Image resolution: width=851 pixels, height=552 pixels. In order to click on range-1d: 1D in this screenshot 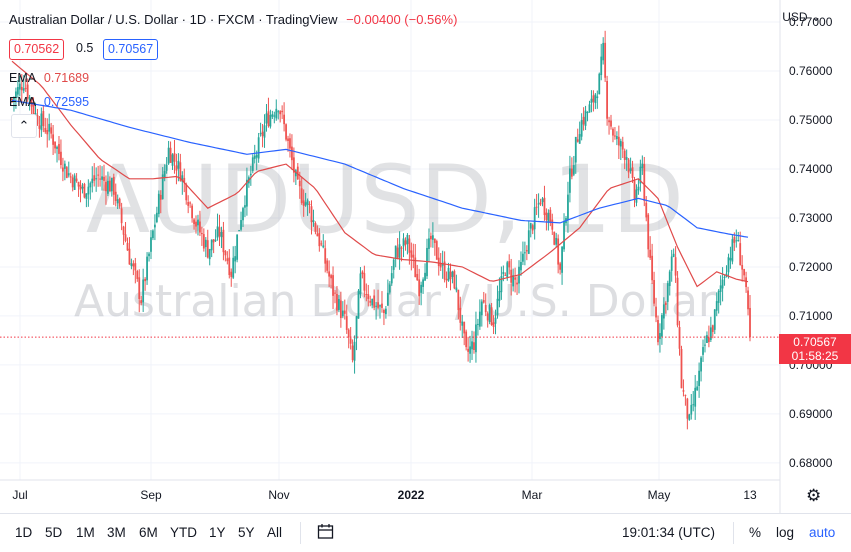, I will do `click(24, 532)`.